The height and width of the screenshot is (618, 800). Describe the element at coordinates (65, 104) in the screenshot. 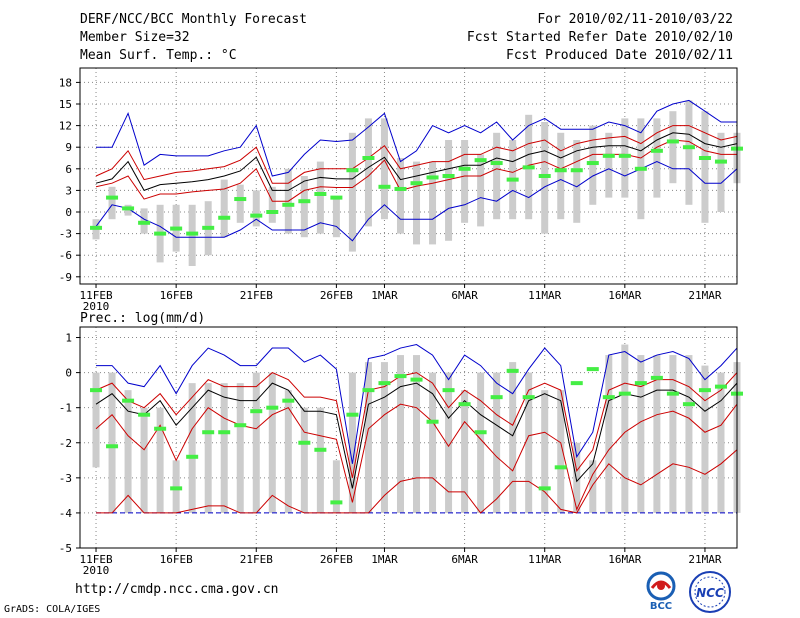

I see `temp-ytick-label: 15` at that location.